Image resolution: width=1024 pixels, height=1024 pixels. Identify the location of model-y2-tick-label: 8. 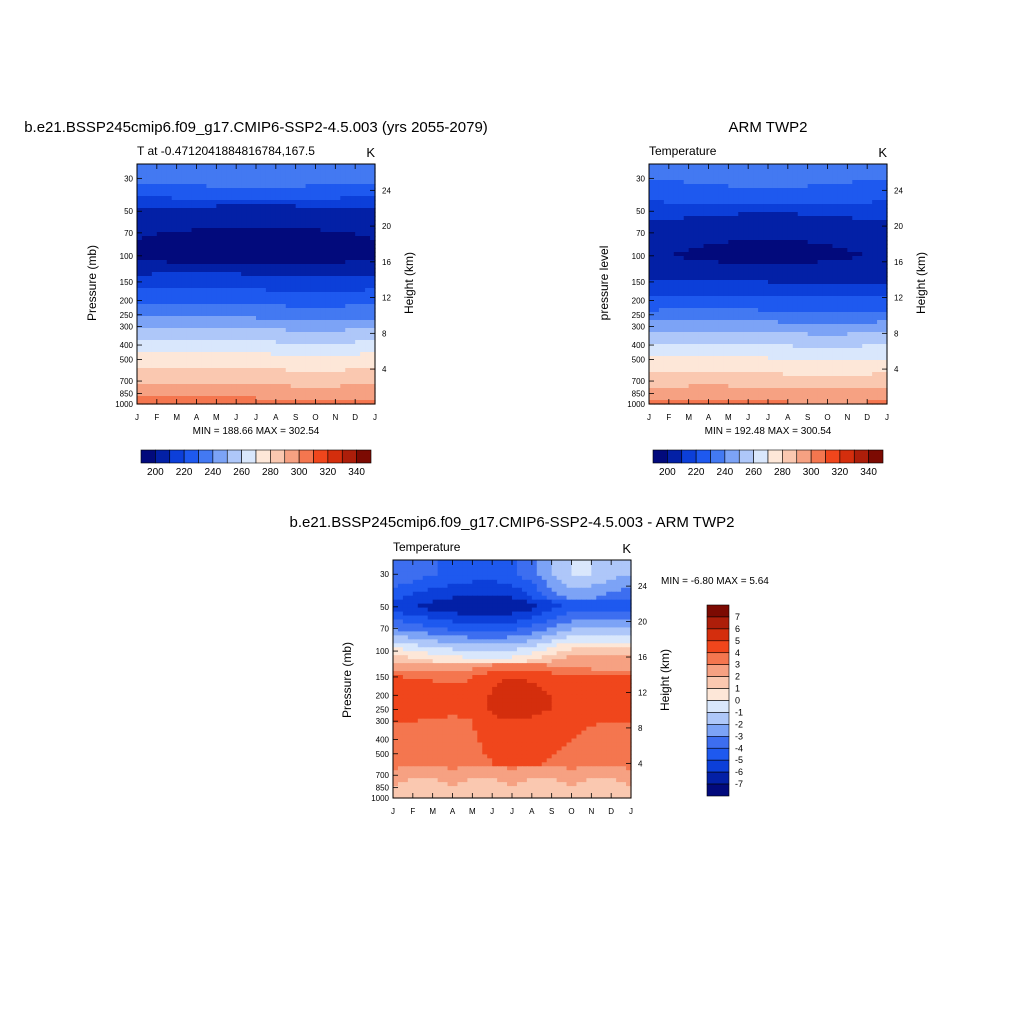
(384, 333).